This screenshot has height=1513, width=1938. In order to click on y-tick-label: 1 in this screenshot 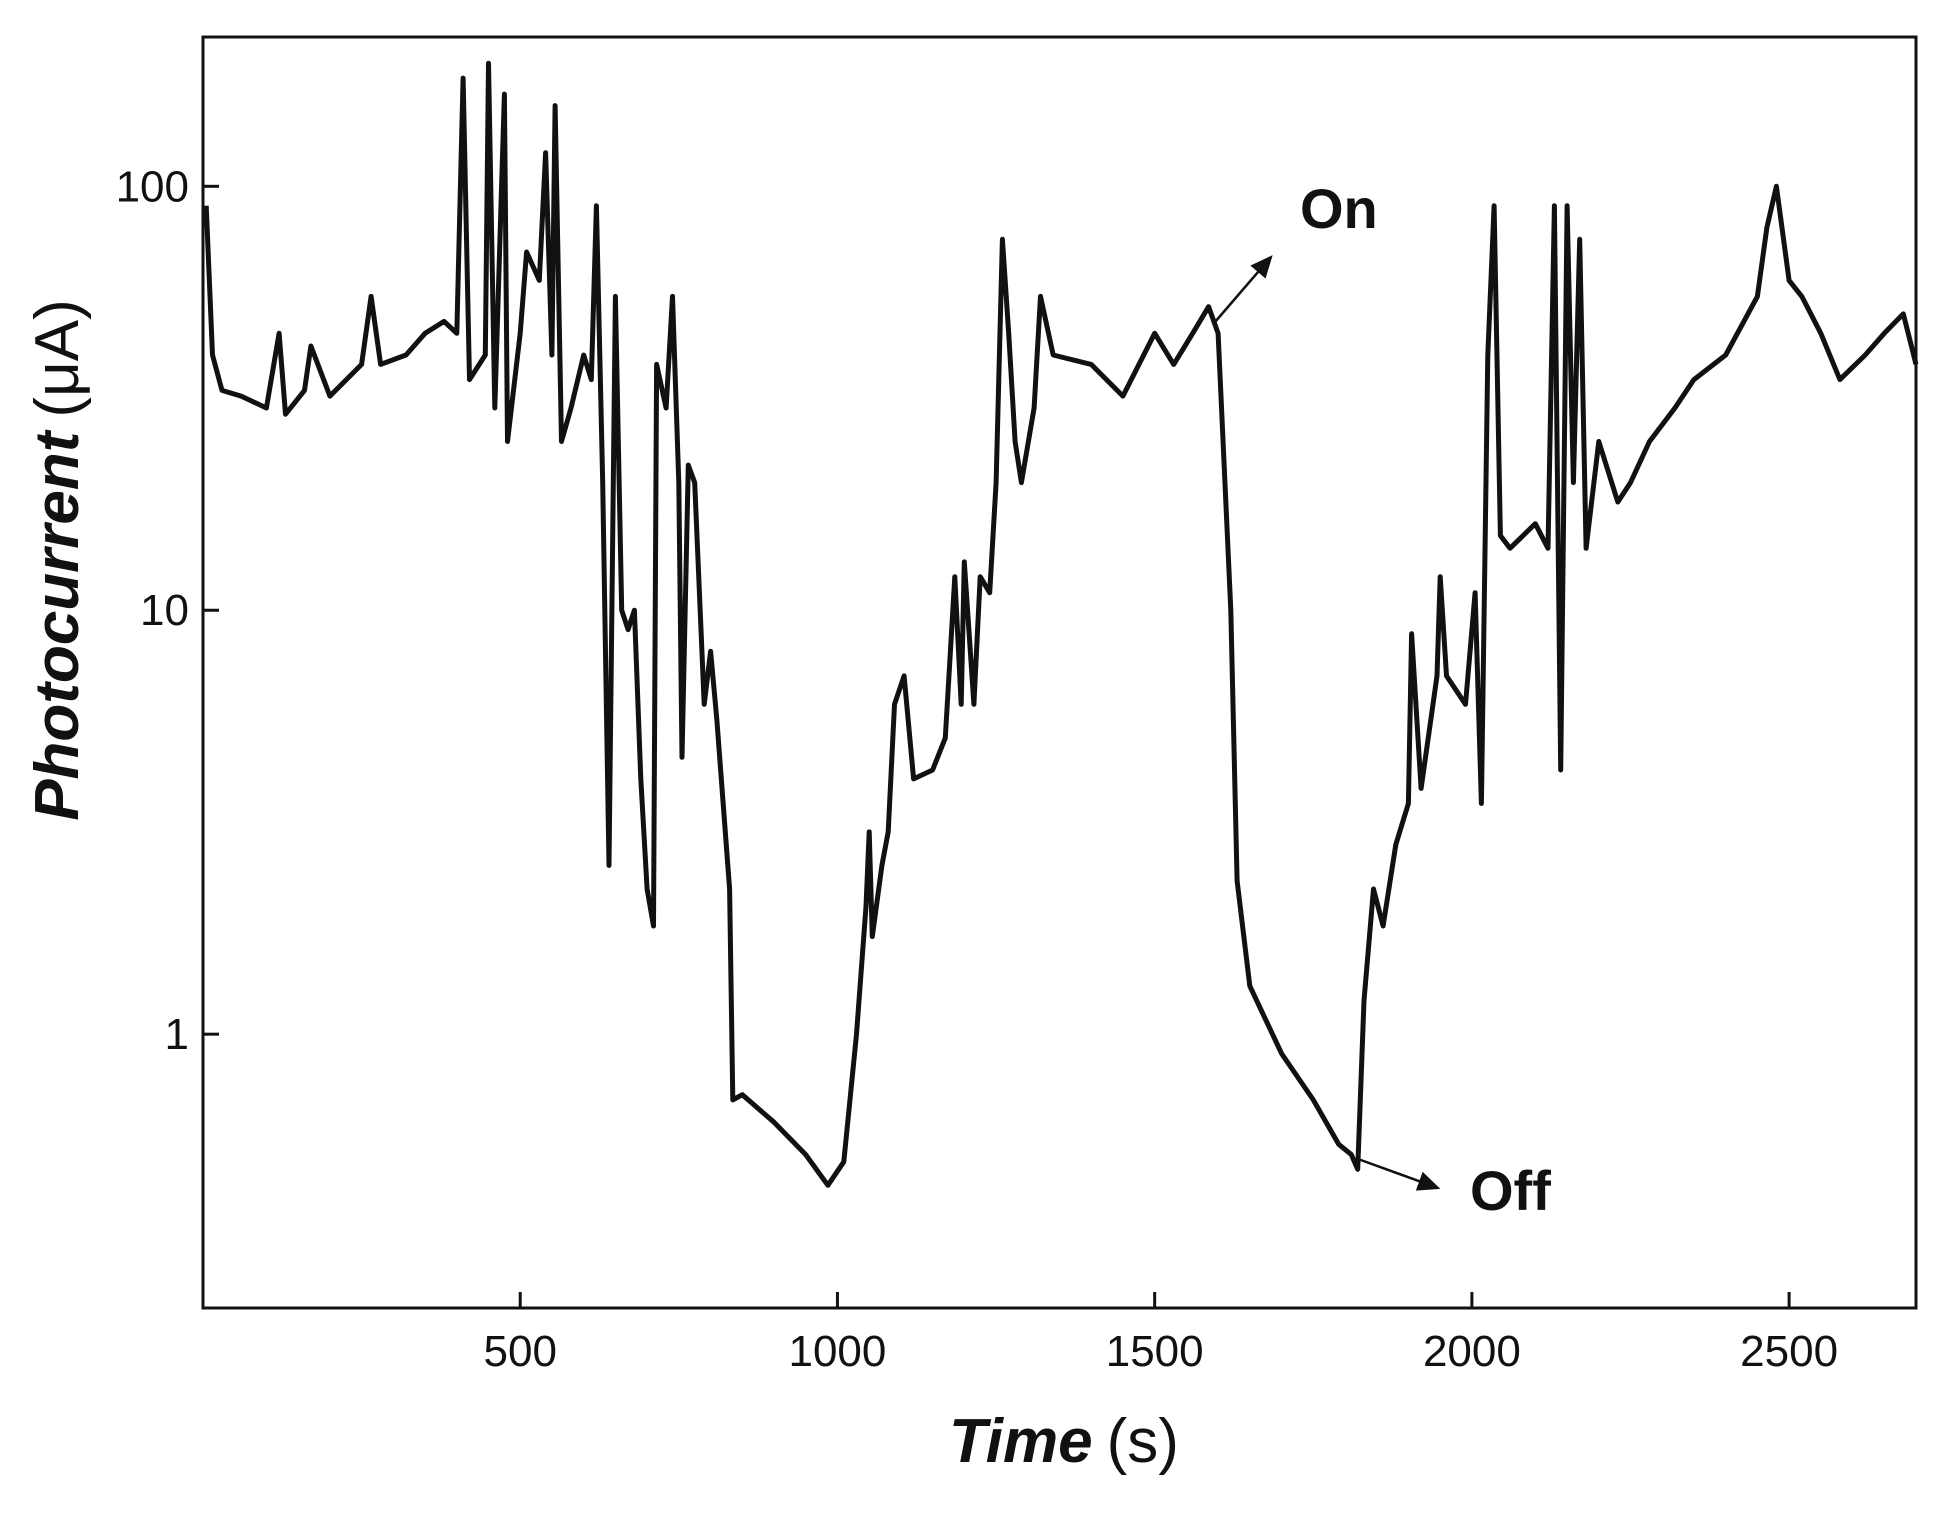, I will do `click(177, 1034)`.